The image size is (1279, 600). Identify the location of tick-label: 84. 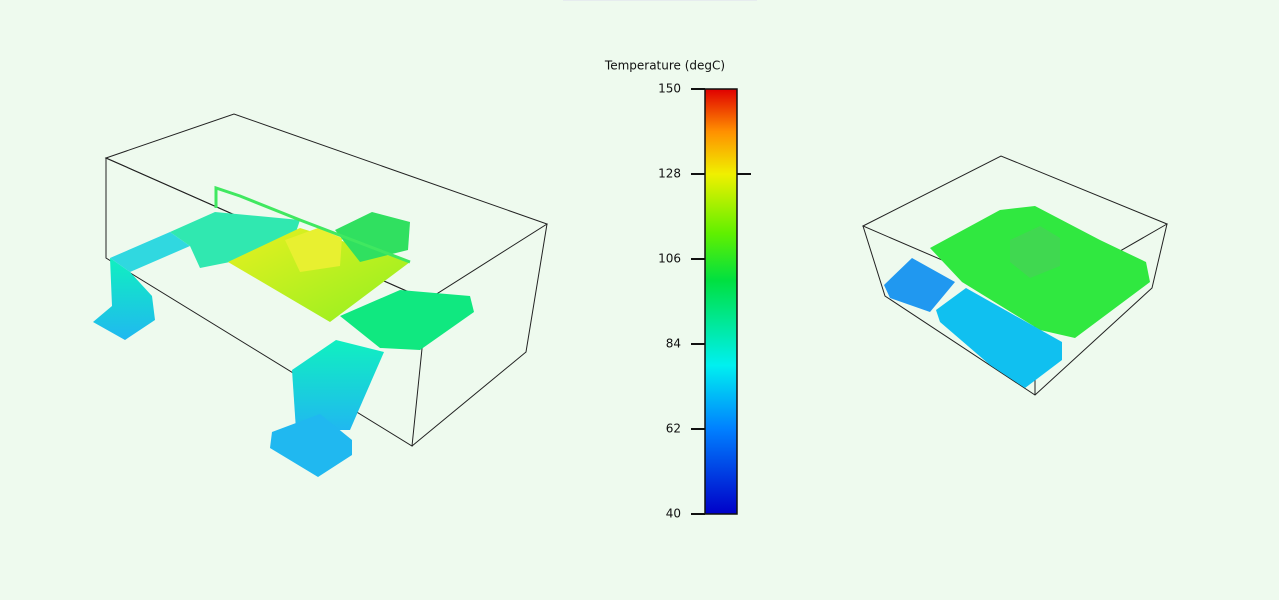
(673, 344).